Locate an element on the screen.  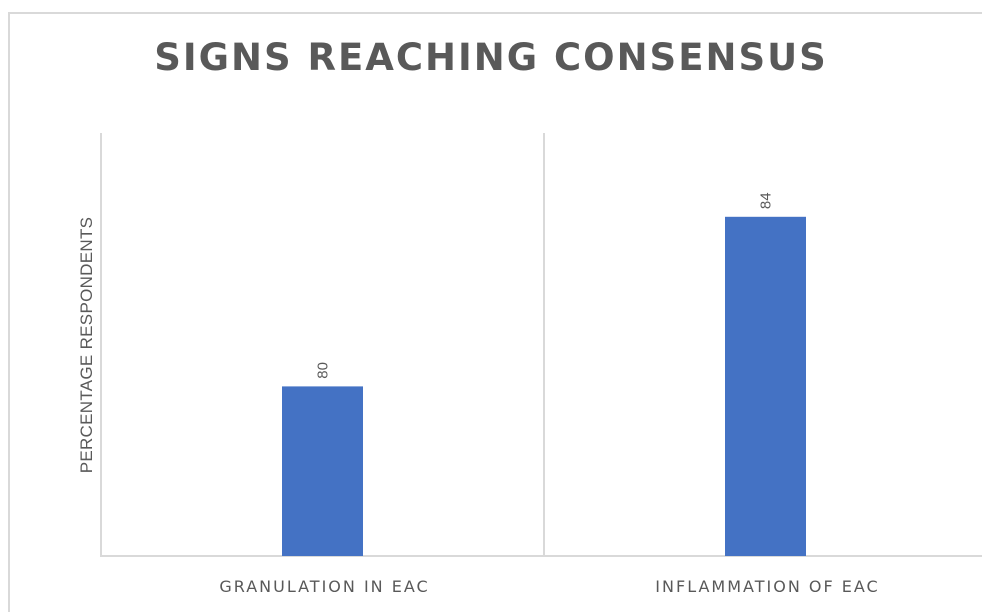
x-tick-label-2: INFLAMMATION OF EAC is located at coordinates (767, 586).